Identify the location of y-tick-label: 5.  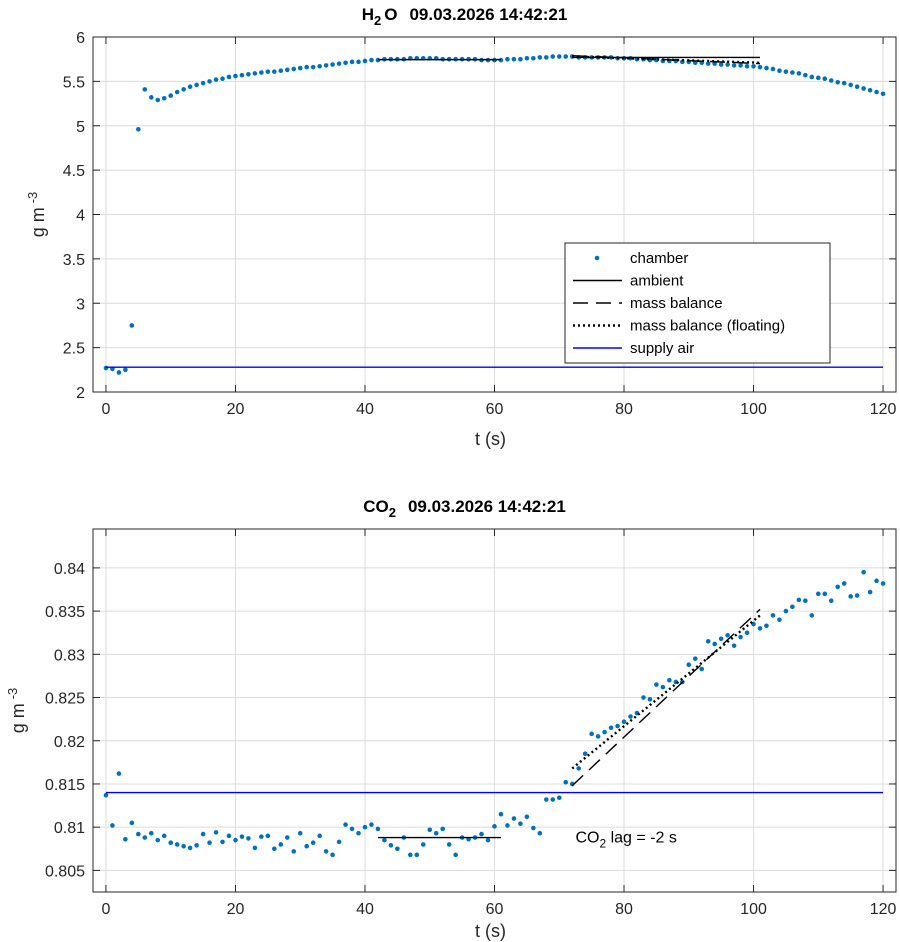
(80, 127).